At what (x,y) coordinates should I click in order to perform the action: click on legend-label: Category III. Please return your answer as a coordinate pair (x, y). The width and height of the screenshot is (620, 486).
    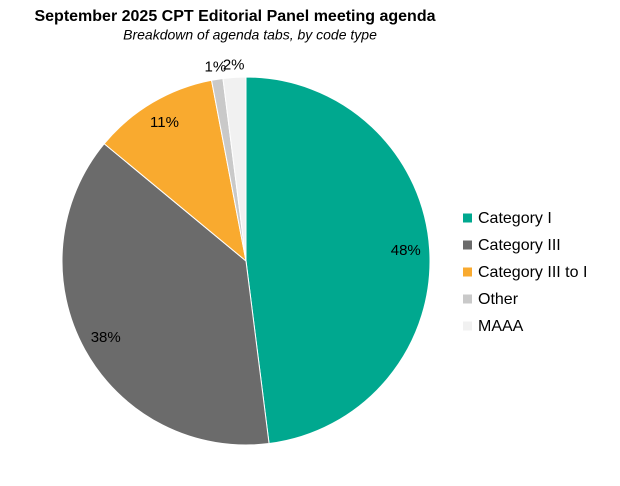
    Looking at the image, I should click on (519, 245).